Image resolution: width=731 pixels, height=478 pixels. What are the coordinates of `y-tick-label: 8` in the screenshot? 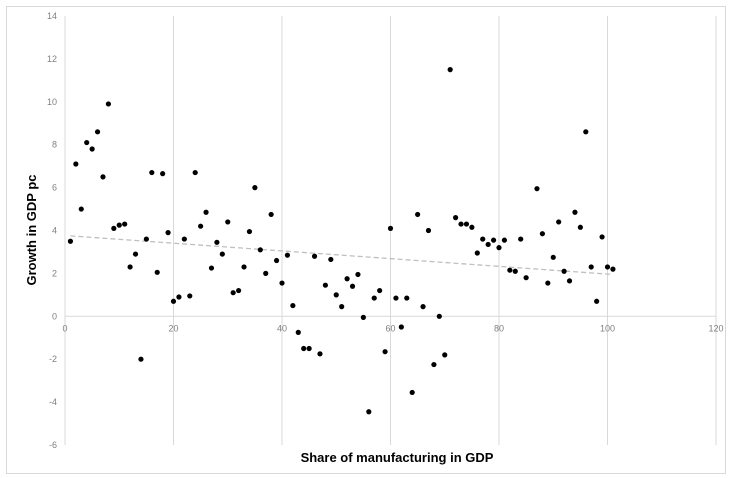 It's located at (54, 145).